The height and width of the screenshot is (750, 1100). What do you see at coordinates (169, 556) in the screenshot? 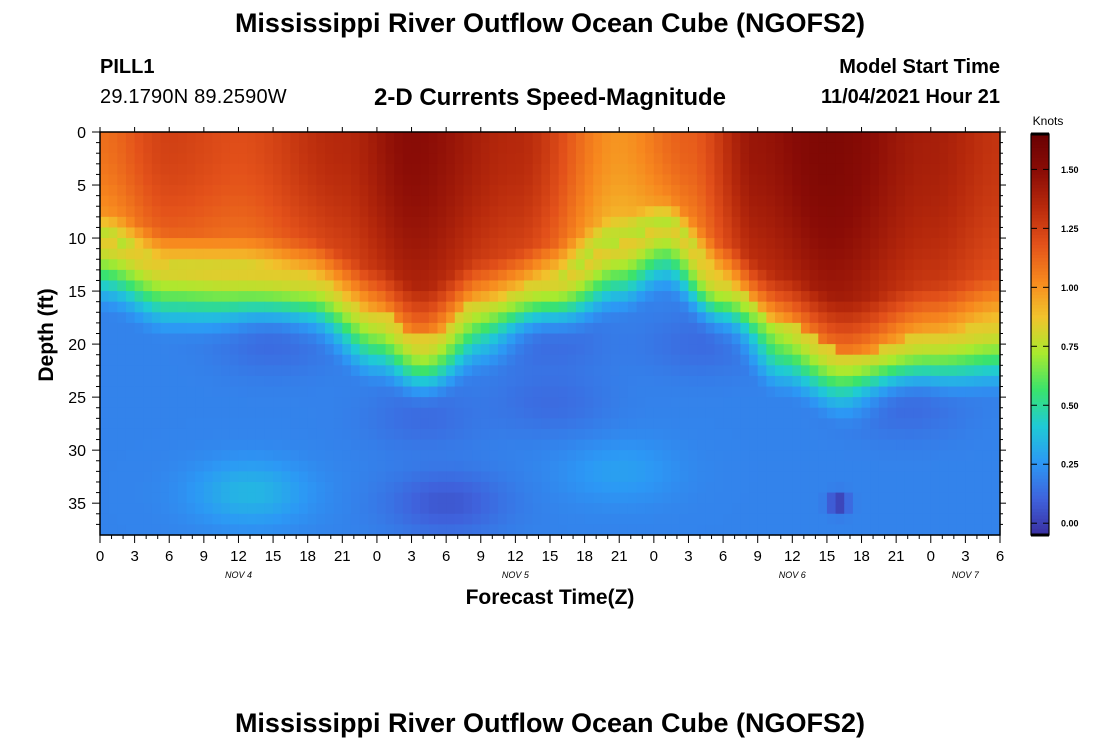
I see `x-tick-label: 6` at bounding box center [169, 556].